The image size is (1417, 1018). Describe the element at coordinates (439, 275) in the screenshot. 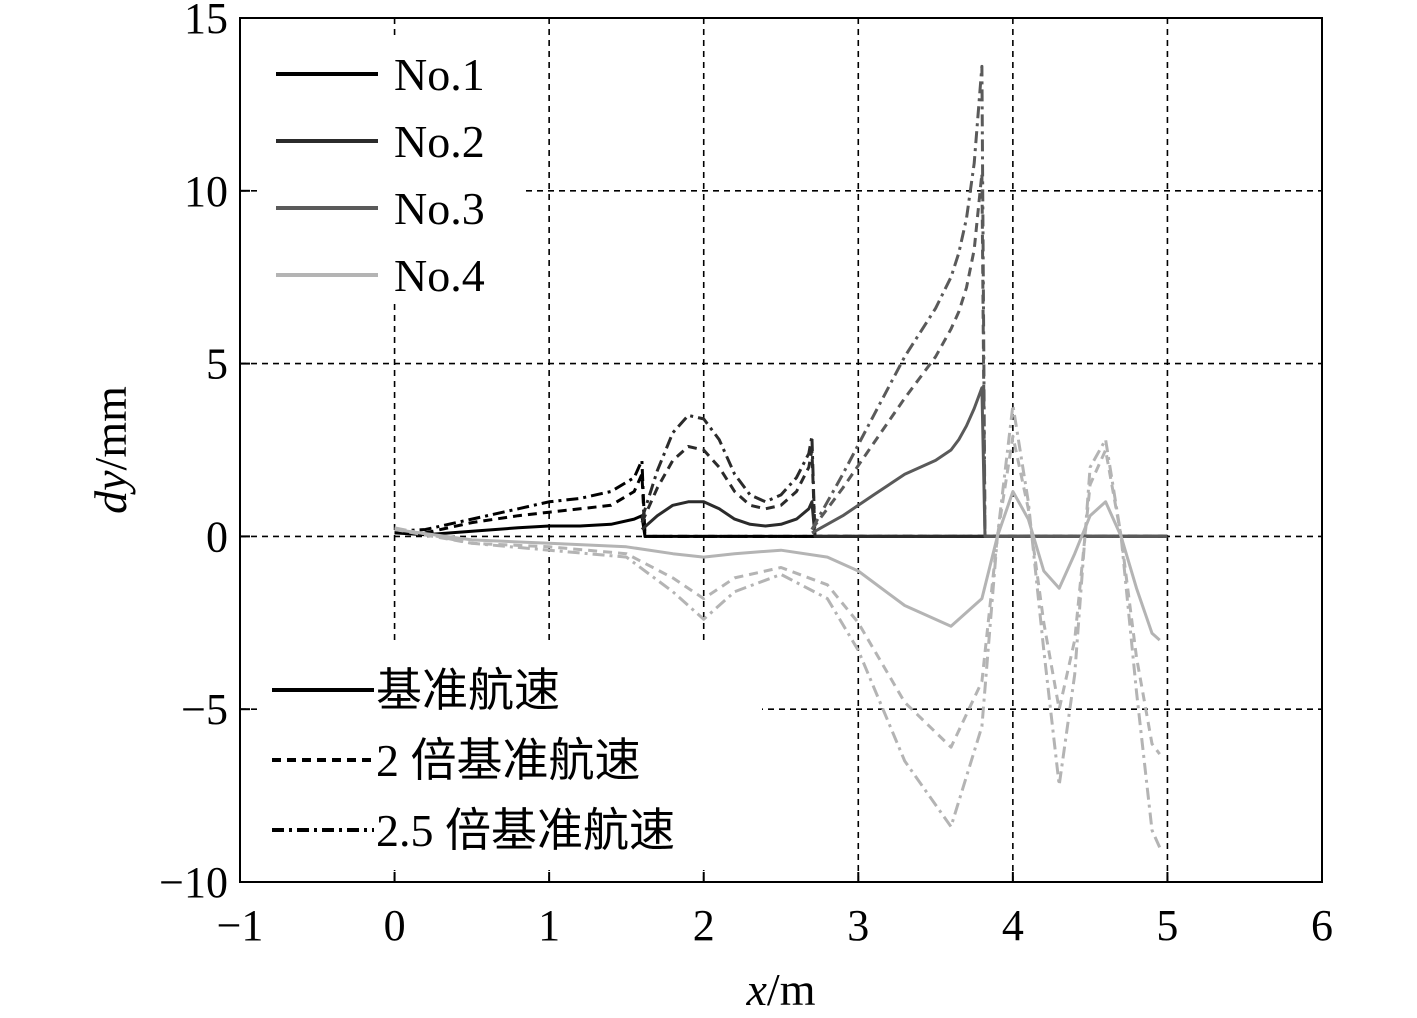

I see `legend-label: No.4` at that location.